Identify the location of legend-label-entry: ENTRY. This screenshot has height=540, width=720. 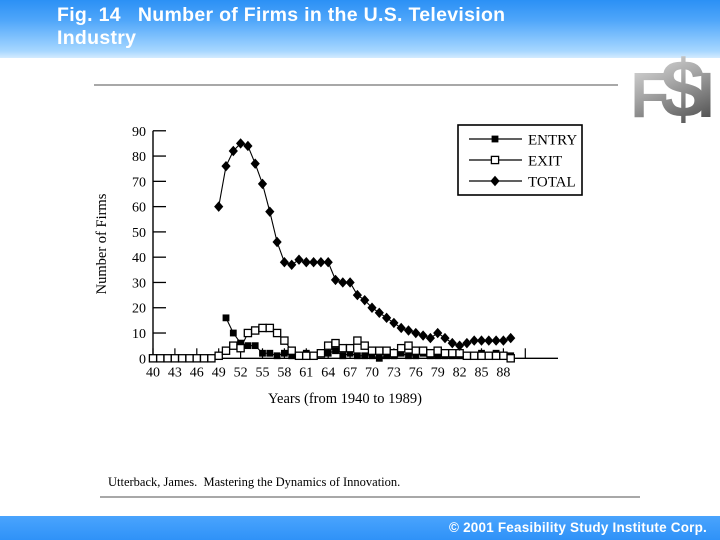
(552, 141).